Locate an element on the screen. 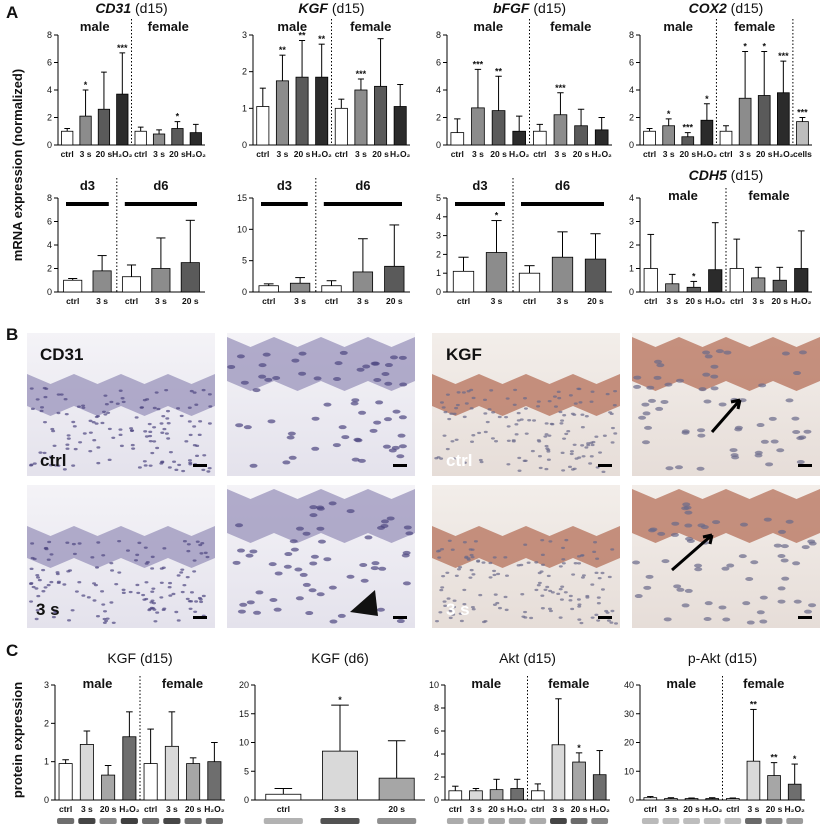  timepoint: (d15) is located at coordinates (549, 8).